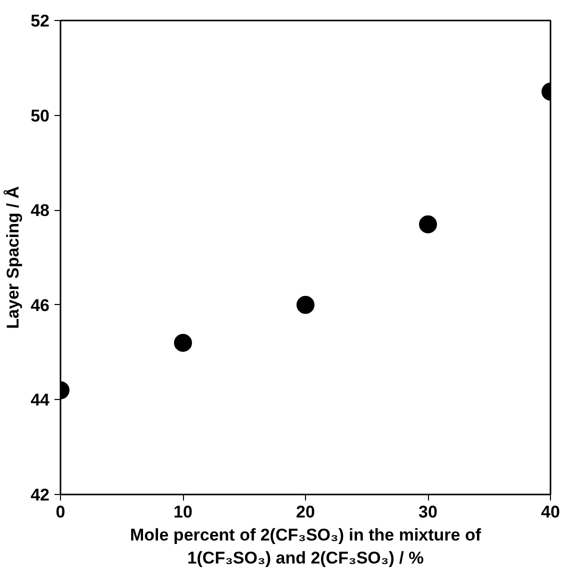  What do you see at coordinates (550, 512) in the screenshot?
I see `x-tick-label: 40` at bounding box center [550, 512].